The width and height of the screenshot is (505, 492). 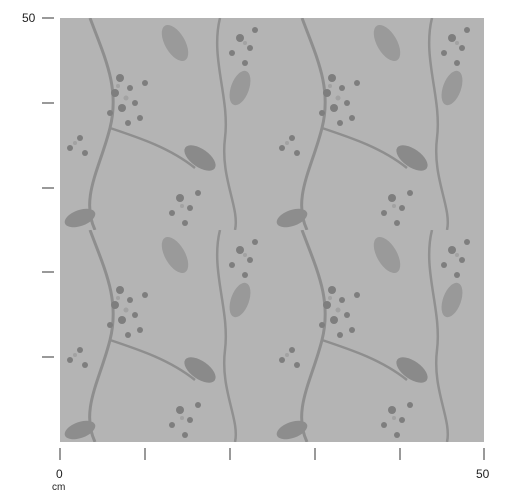 I want to click on y-ruler: 50, so click(x=38, y=184).